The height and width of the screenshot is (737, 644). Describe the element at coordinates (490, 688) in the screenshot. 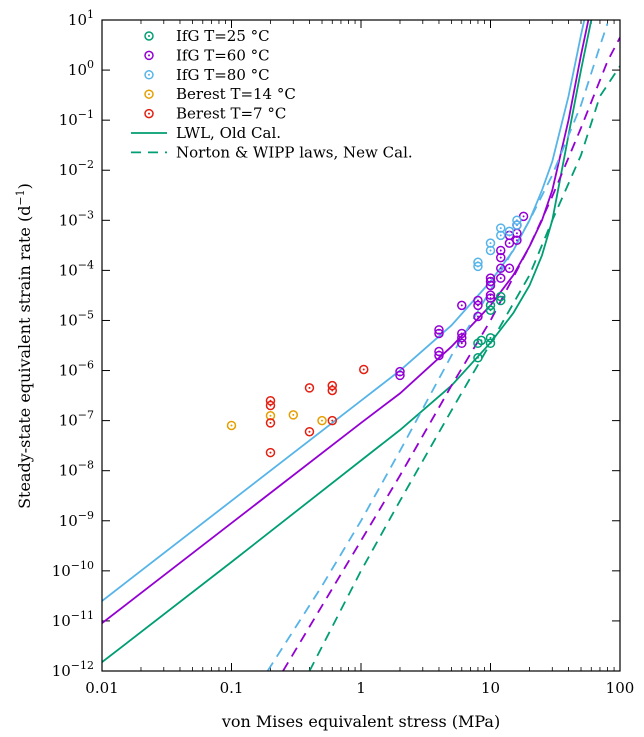

I see `x-tick-label: 10` at that location.